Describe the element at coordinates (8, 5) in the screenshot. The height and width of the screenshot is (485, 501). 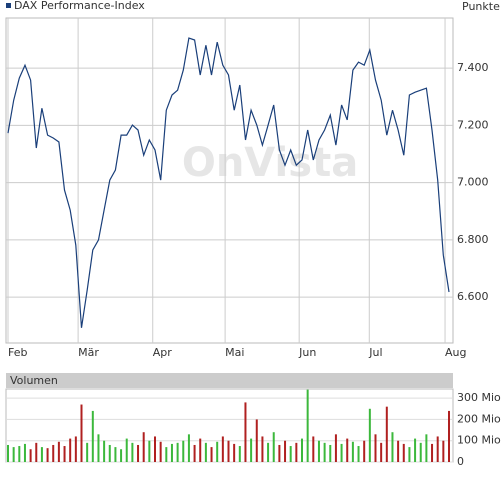
I see `legend-swatch` at that location.